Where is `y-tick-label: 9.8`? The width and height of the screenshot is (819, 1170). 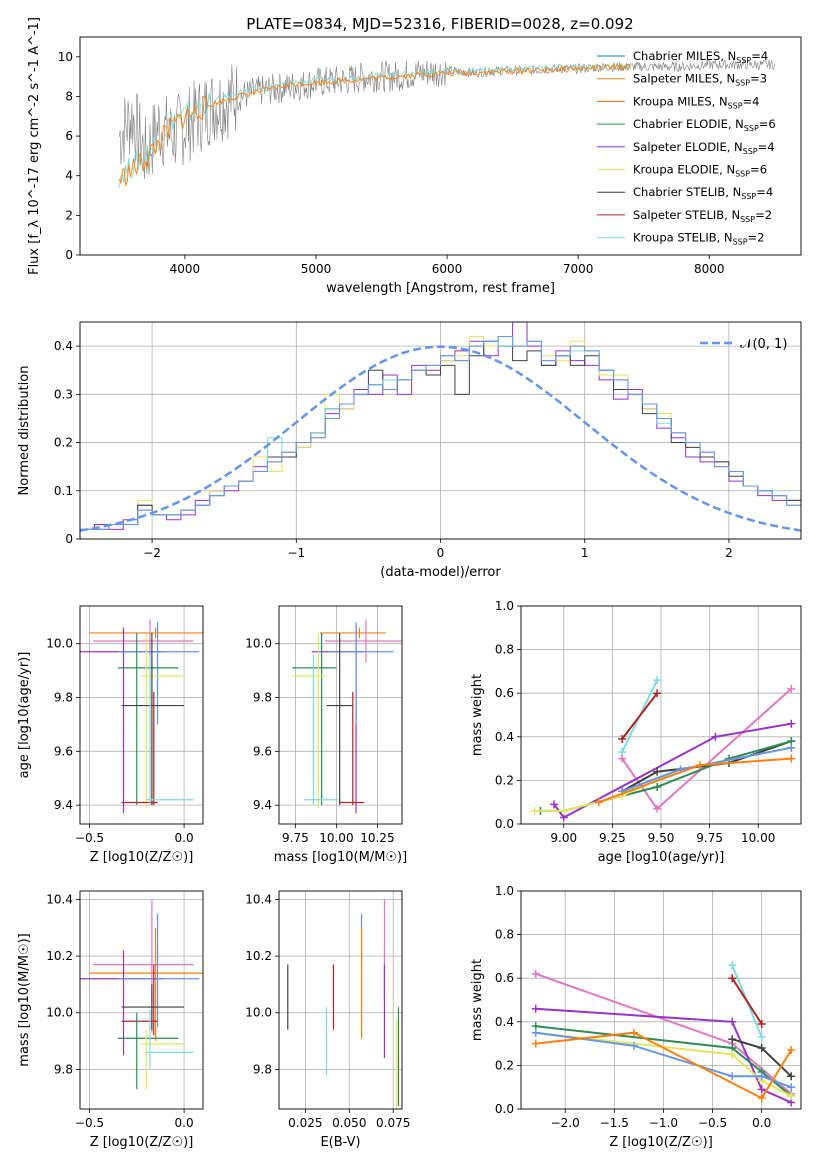
y-tick-label: 9.8 is located at coordinates (262, 698).